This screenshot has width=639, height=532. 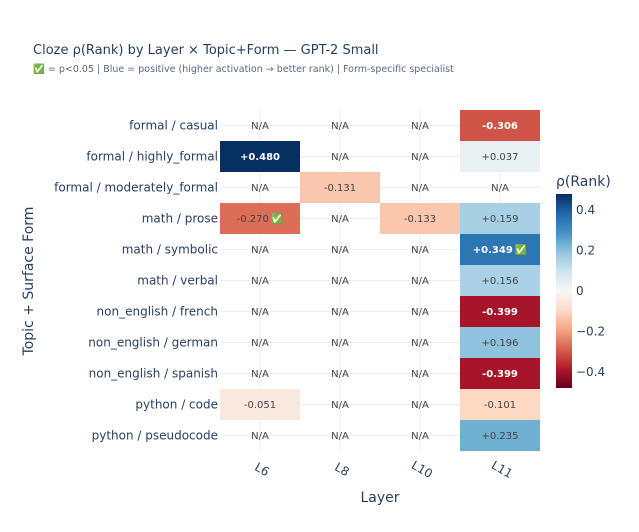 What do you see at coordinates (379, 498) in the screenshot?
I see `x-axis-title: Layer` at bounding box center [379, 498].